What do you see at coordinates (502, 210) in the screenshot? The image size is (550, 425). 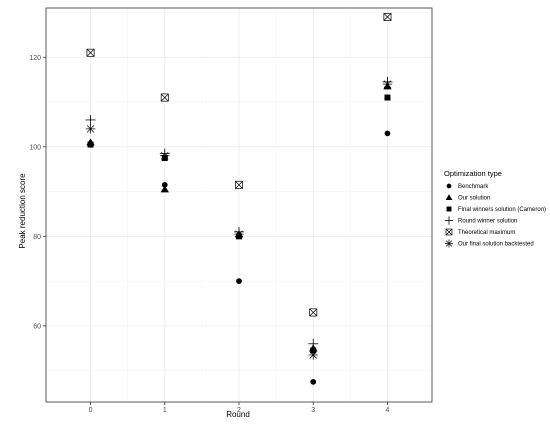 I see `legend-label: Final winners solution (Cameron)` at bounding box center [502, 210].